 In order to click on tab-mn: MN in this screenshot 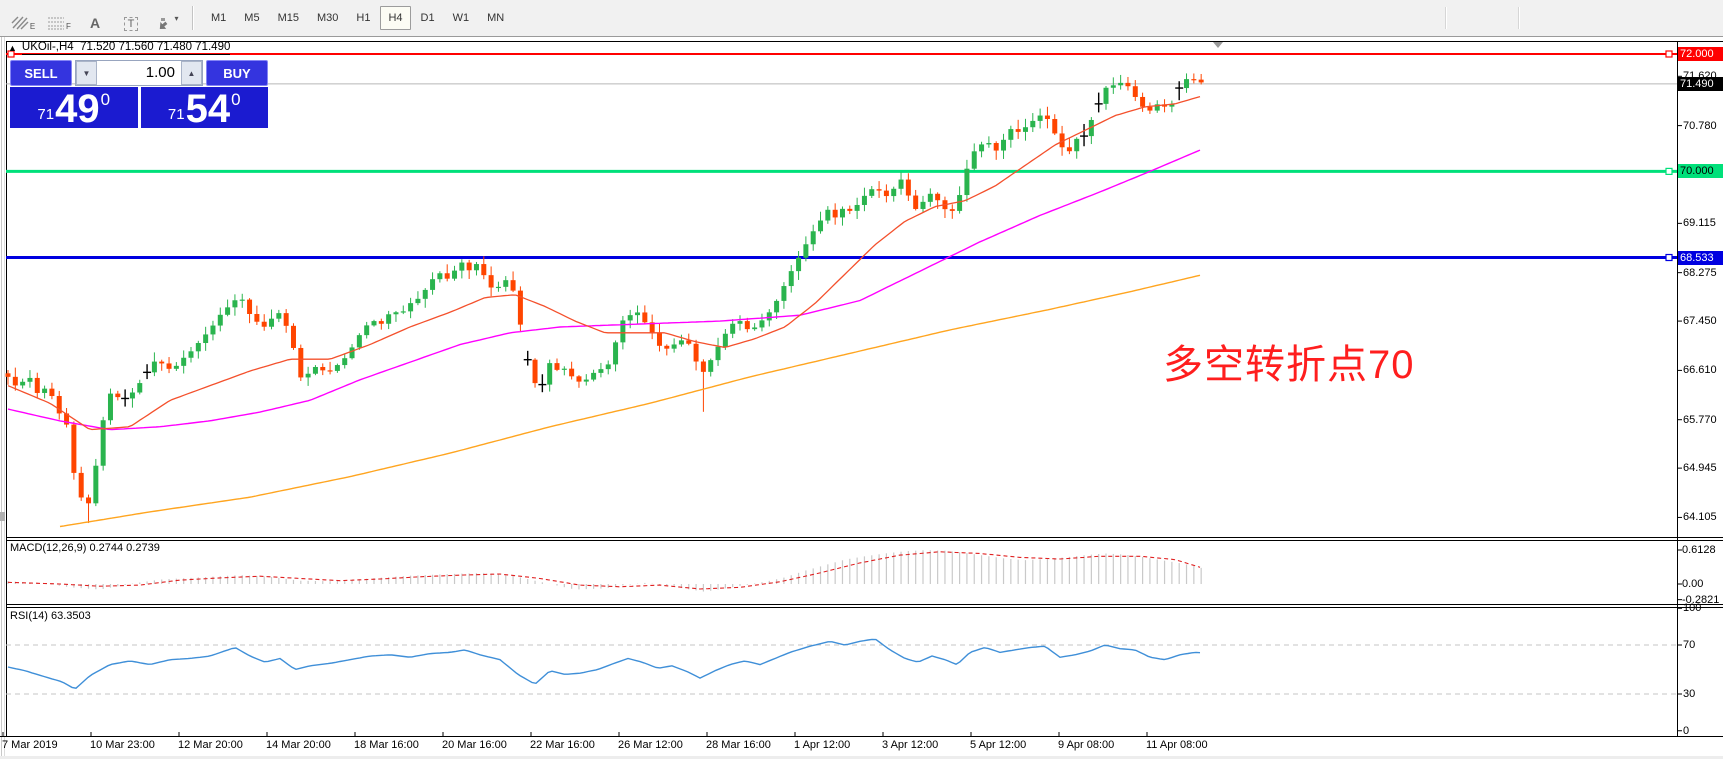, I will do `click(496, 18)`.